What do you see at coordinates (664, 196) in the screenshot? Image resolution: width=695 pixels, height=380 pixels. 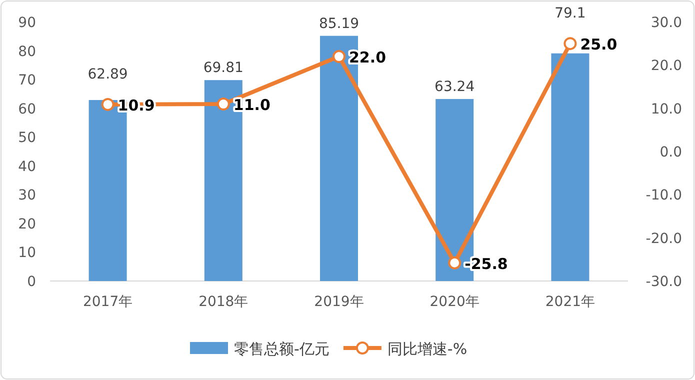 I see `y2-tick-label: -10.0` at bounding box center [664, 196].